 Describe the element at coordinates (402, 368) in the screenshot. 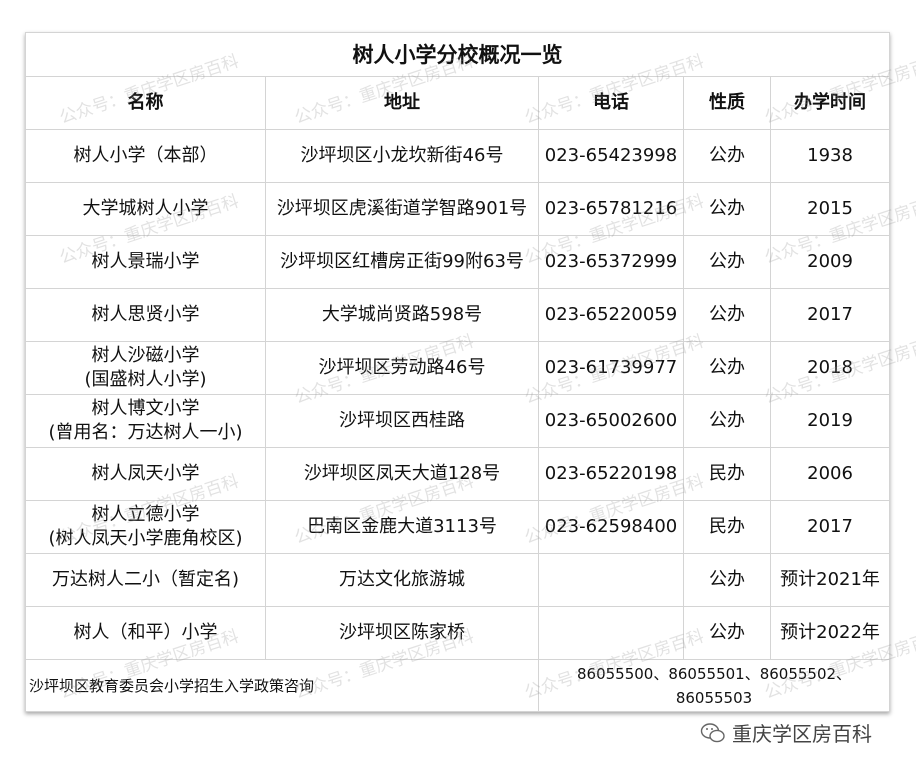

I see `address-cell: 沙坪坝区劳动路46号` at that location.